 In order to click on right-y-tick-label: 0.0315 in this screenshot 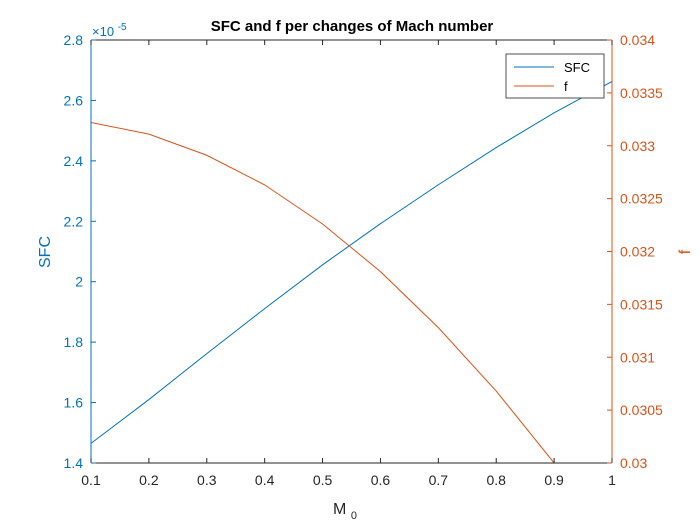, I will do `click(641, 304)`.